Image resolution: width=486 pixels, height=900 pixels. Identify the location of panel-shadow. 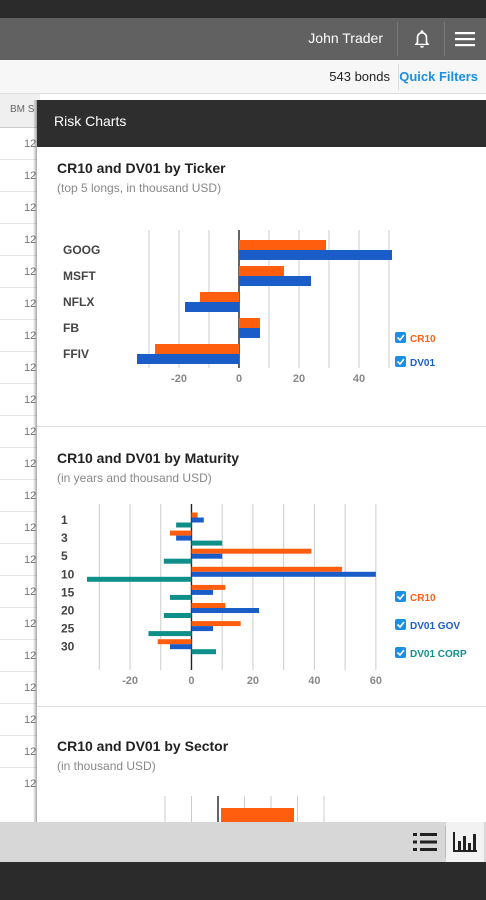
(35, 461).